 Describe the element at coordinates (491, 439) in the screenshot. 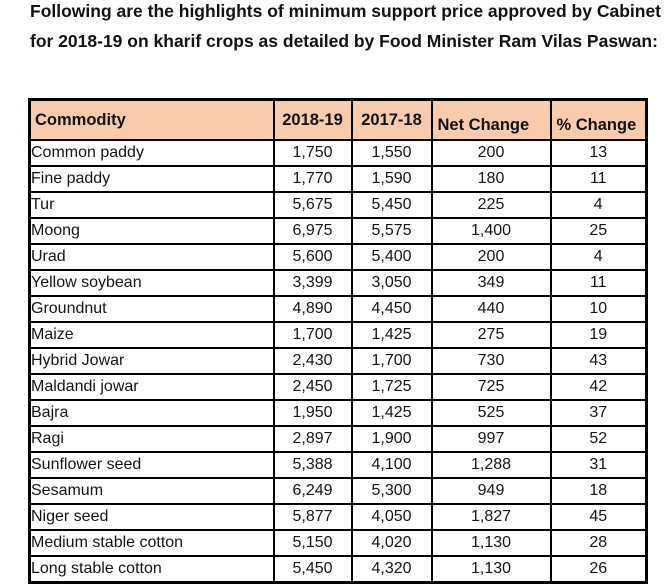

I see `cell-net-change: 997` at that location.